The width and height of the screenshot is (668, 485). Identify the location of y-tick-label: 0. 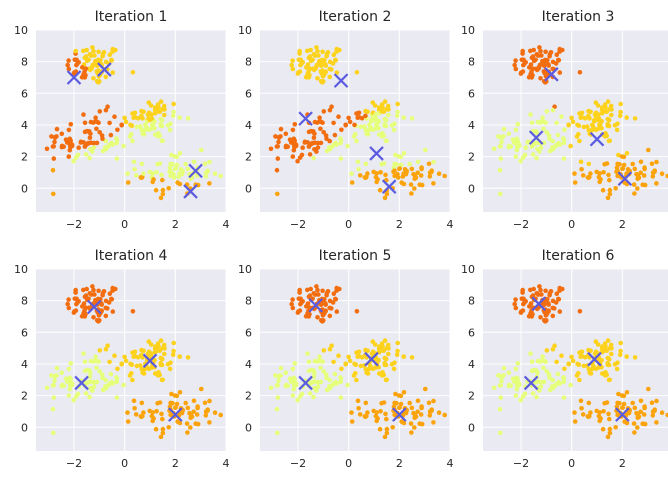
(24, 427).